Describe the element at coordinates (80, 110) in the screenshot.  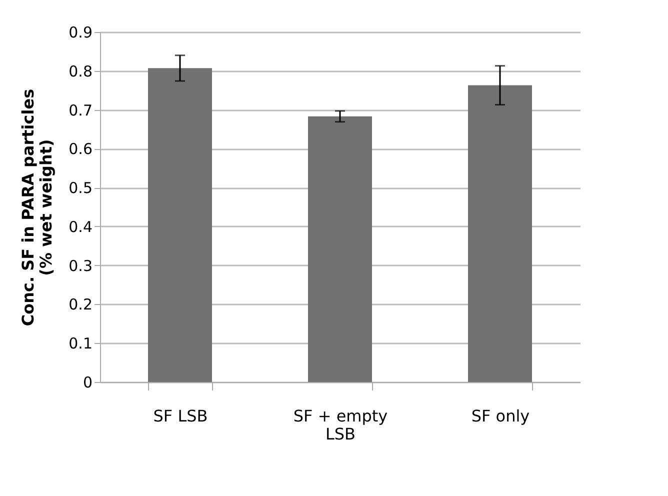
I see `y-tick-label: 0.7` at that location.